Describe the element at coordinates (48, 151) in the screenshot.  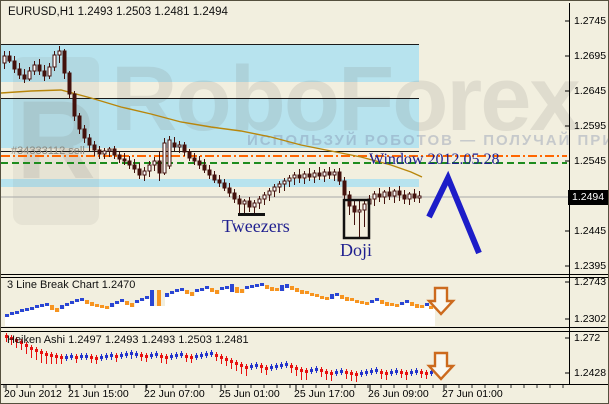
I see `order-label: #34333112 sell` at that location.